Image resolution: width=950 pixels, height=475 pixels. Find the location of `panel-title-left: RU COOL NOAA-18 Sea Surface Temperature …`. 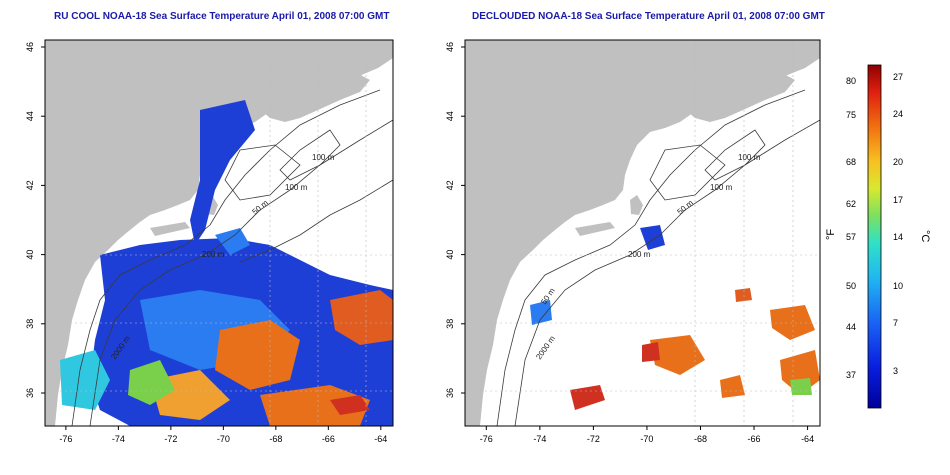

panel-title-left: RU COOL NOAA-18 Sea Surface Temperature … is located at coordinates (222, 16).